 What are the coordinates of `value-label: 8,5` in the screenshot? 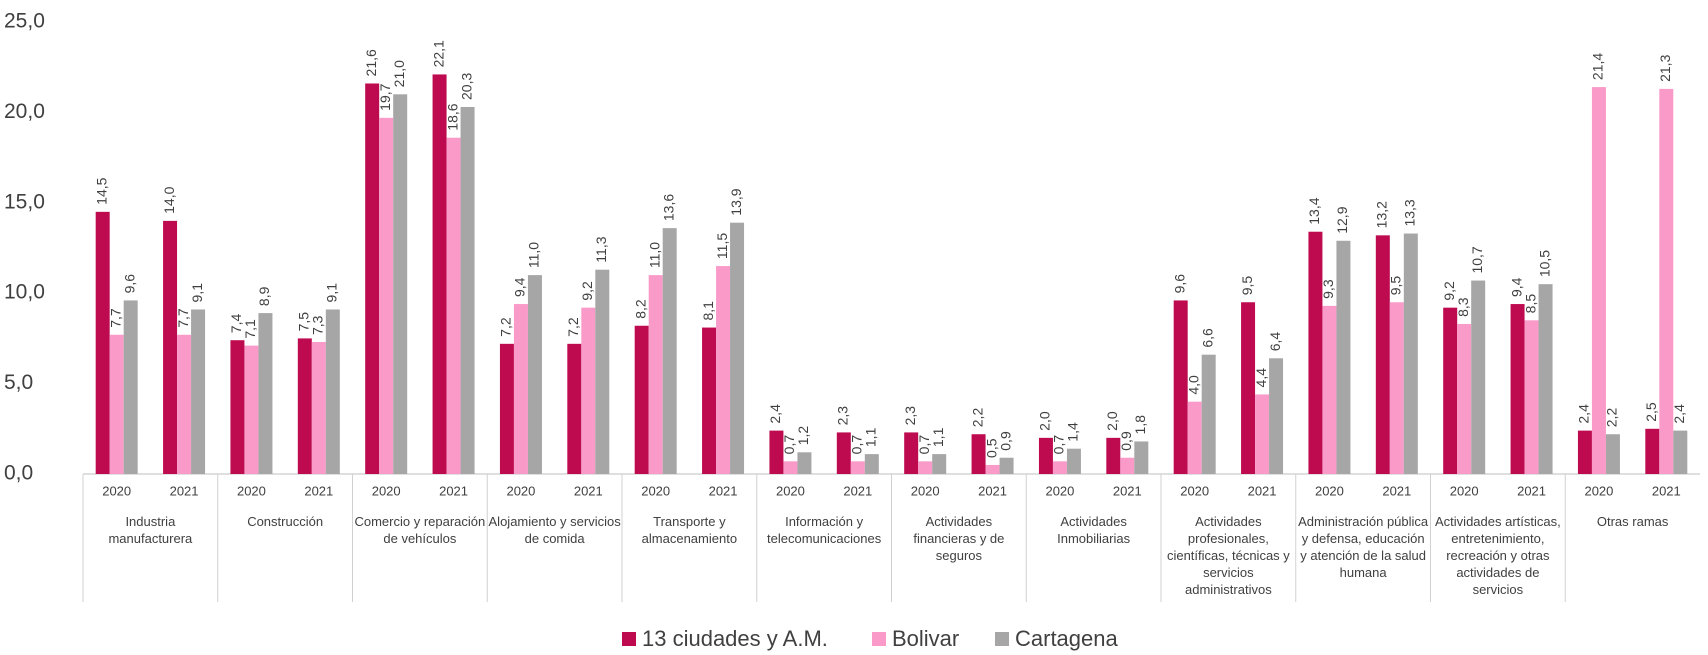 It's located at (1530, 304).